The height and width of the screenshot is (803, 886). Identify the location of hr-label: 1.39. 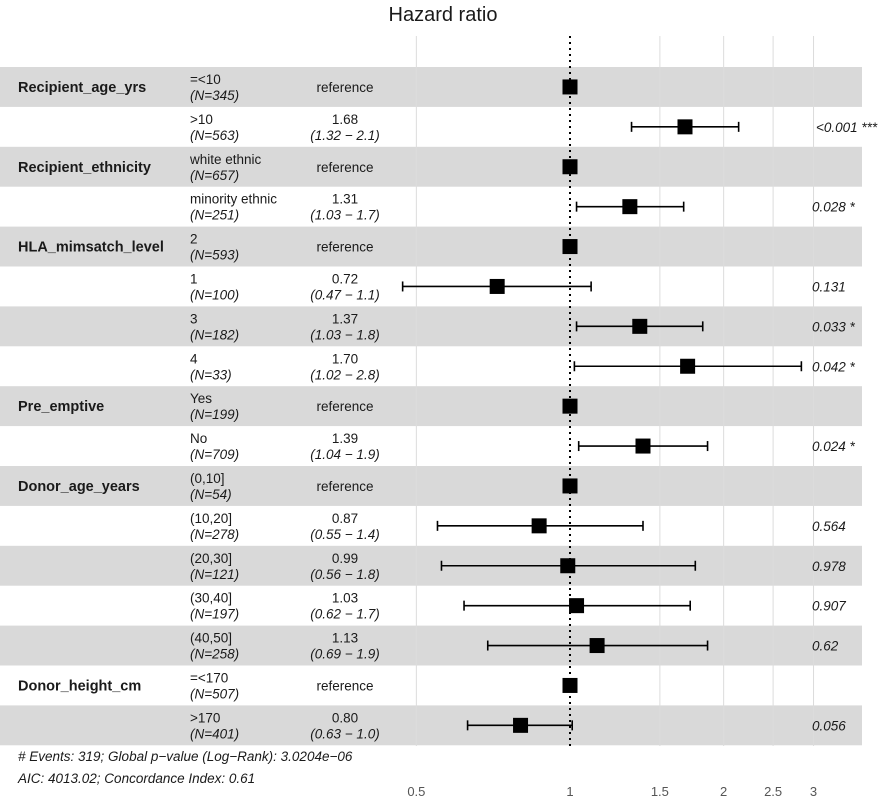
(345, 438).